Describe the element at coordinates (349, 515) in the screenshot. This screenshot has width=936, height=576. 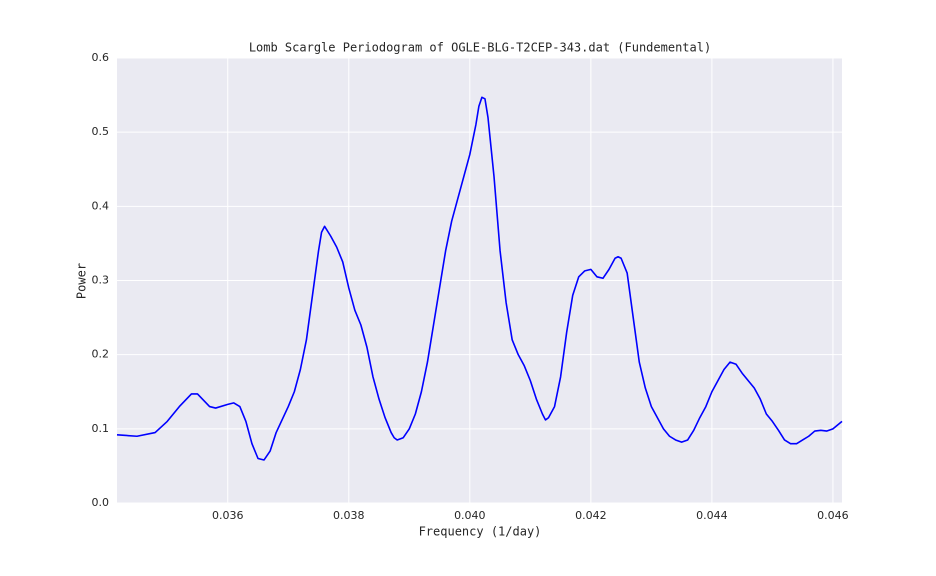
I see `x-tick-label: 0.038` at that location.